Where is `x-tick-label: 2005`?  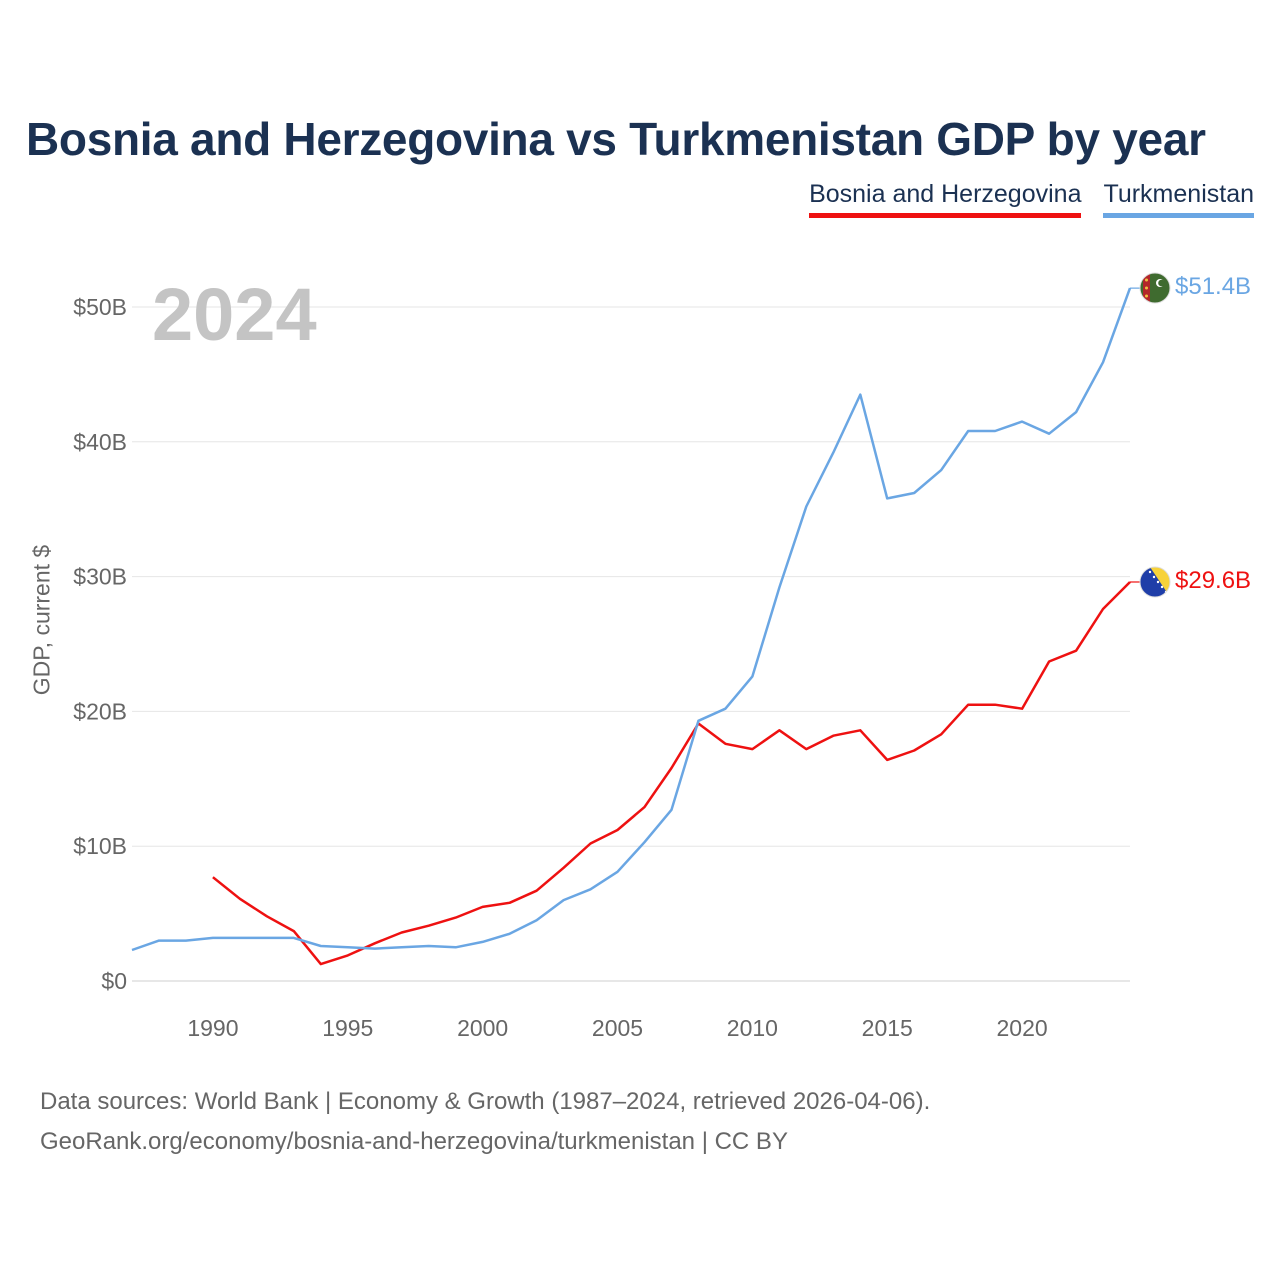
x-tick-label: 2005 is located at coordinates (617, 1028).